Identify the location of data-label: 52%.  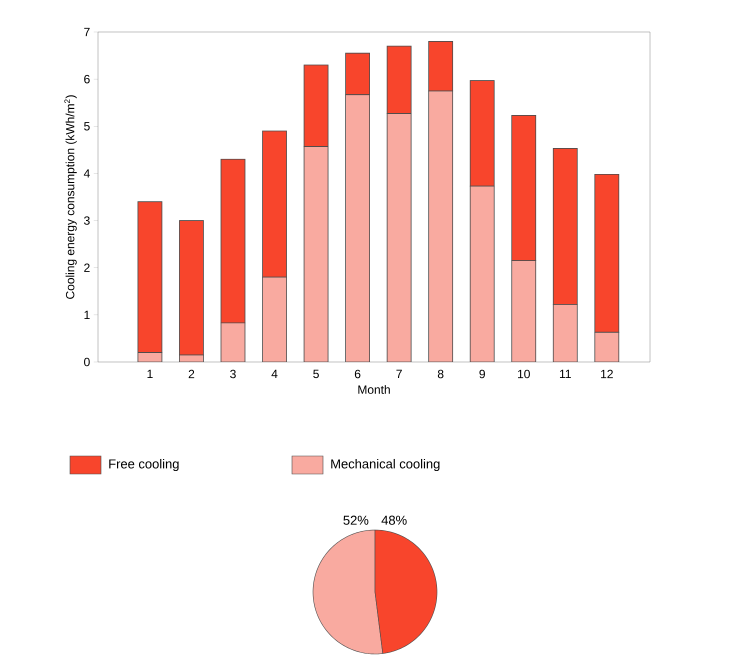
(355, 520).